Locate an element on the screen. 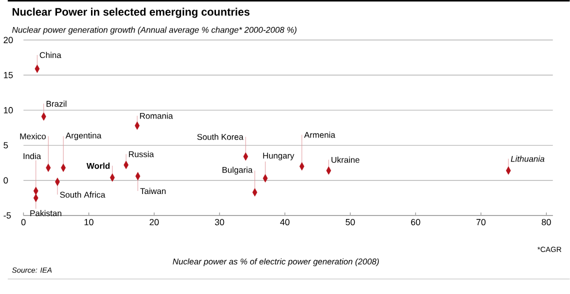  annotation: Mexico is located at coordinates (33, 136).